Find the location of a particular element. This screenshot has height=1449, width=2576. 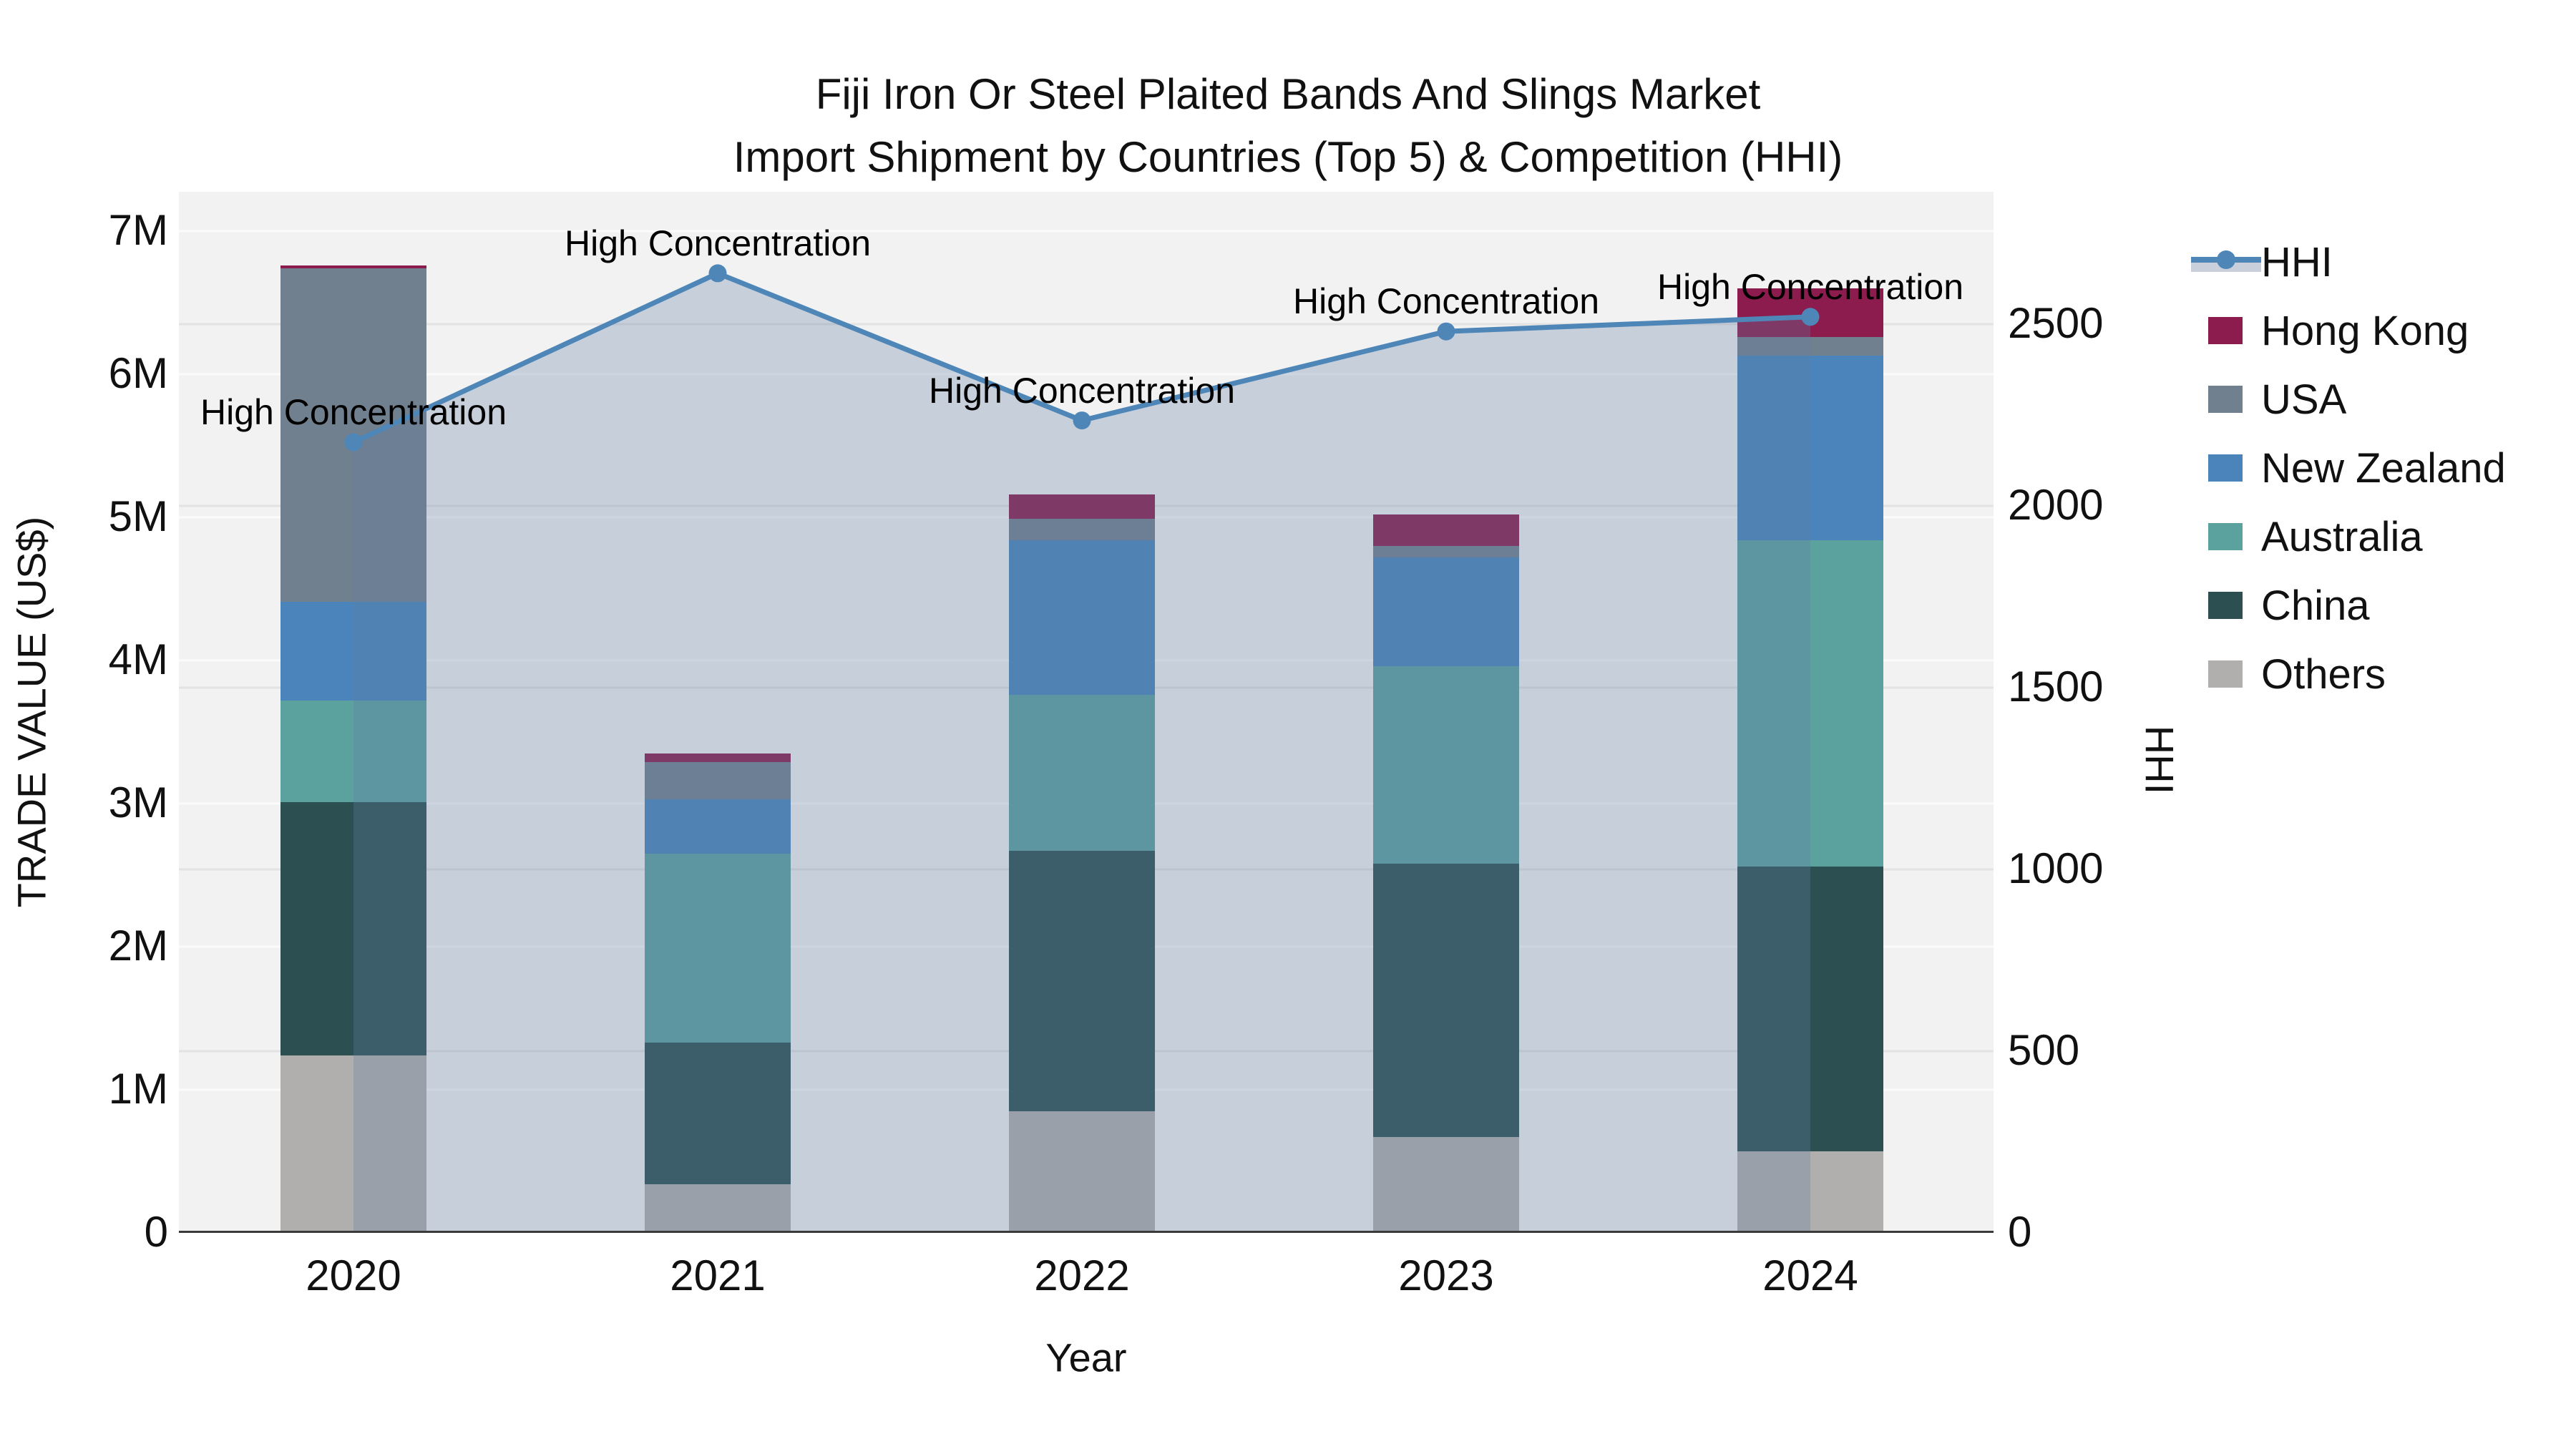

x-tick-2024: 2024 is located at coordinates (1810, 1275).